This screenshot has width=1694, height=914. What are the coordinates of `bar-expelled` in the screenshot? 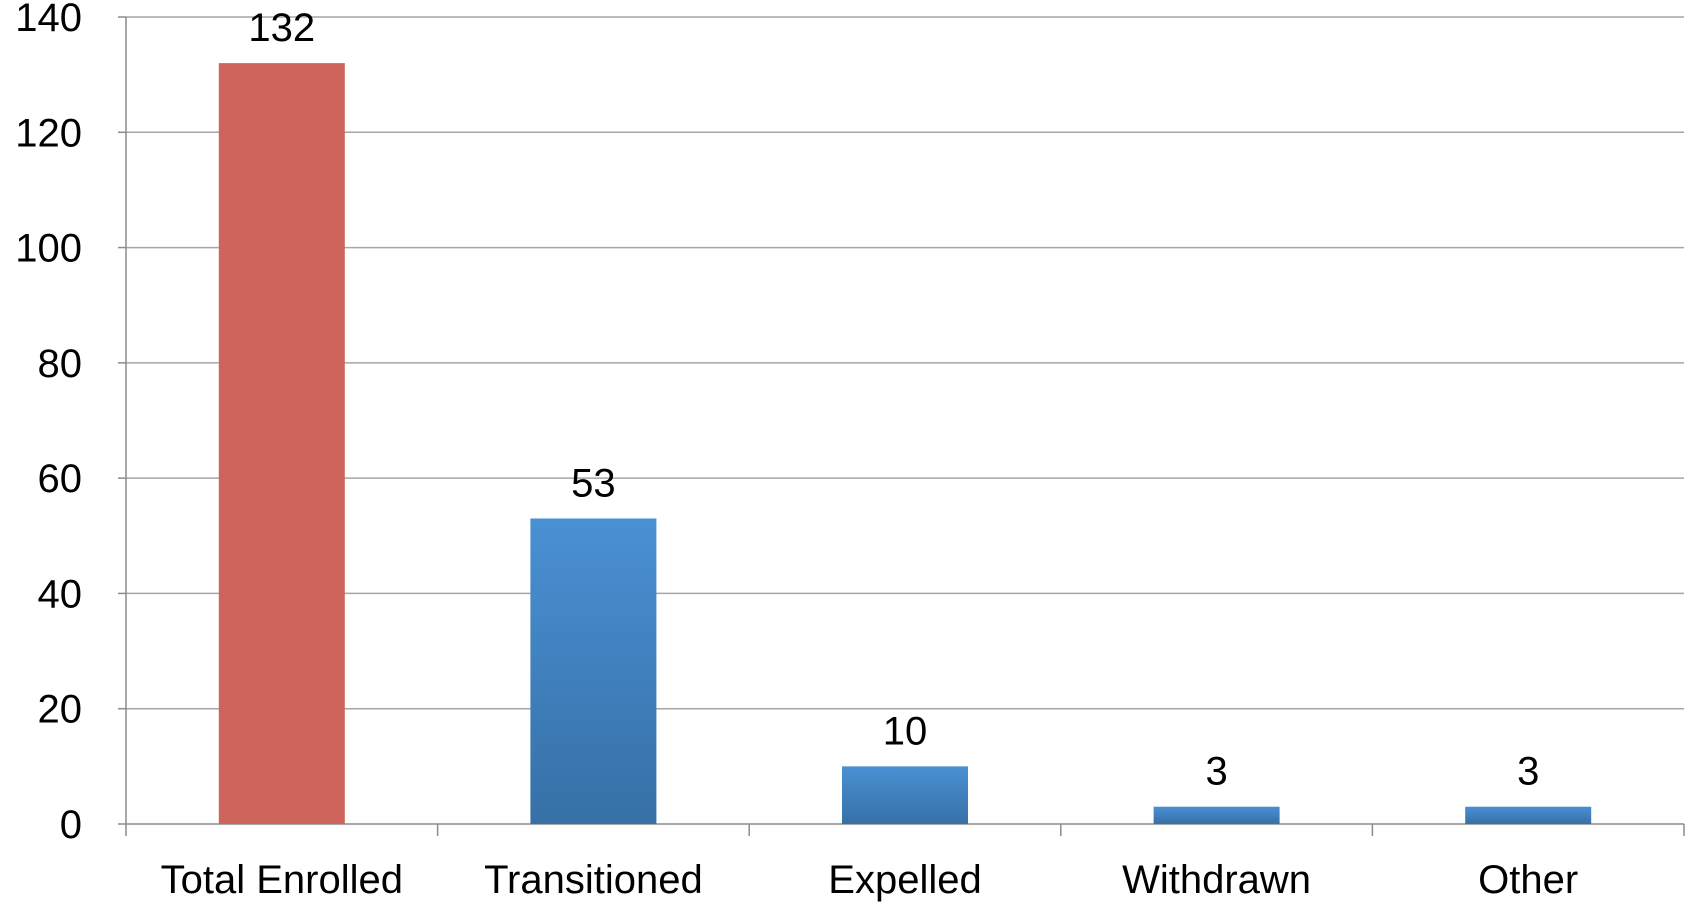 It's located at (905, 795).